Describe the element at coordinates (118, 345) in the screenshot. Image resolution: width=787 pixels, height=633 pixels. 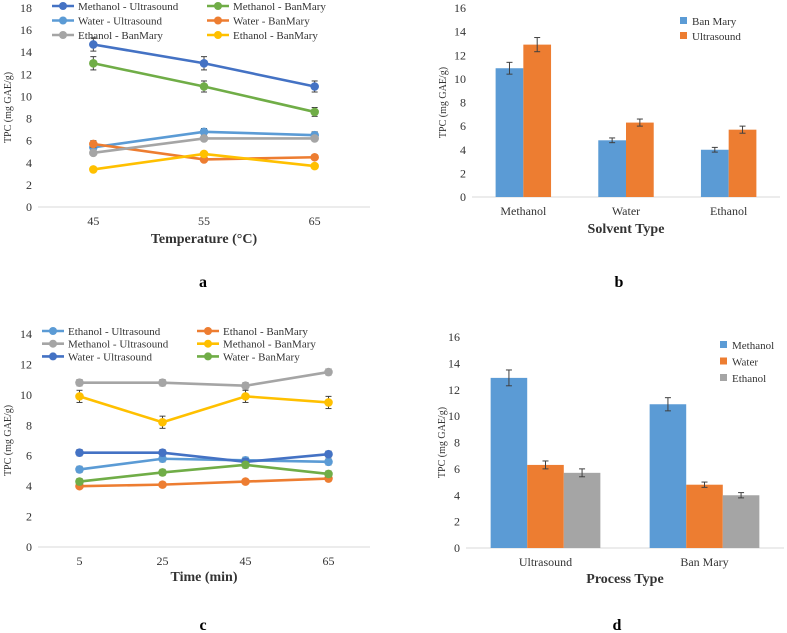
I see `legend-label: Methanol - Ultrasound` at that location.